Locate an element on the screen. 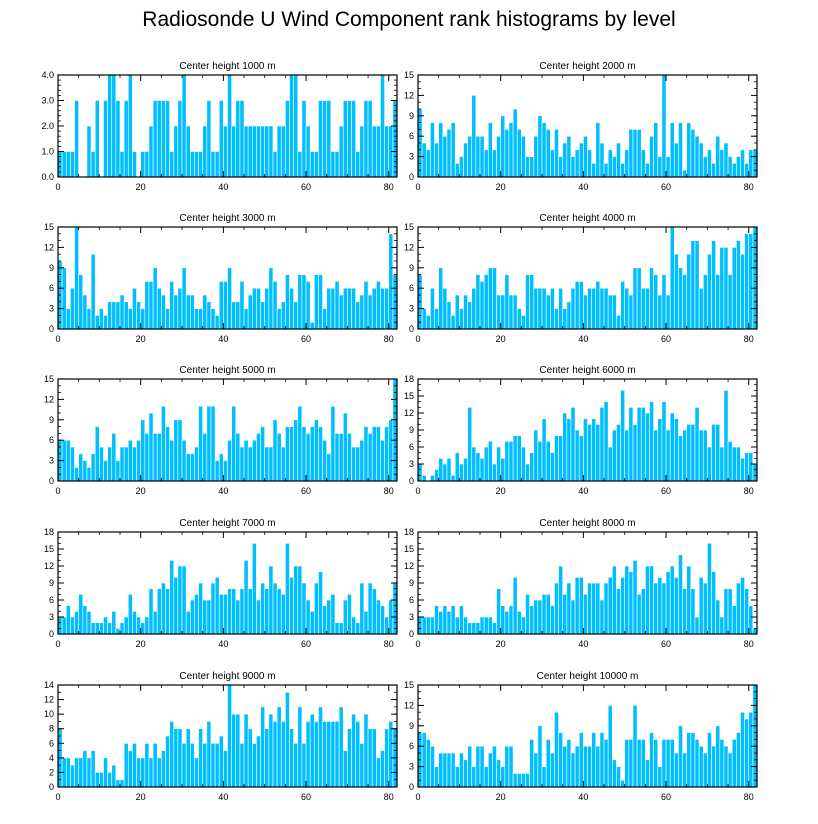 This screenshot has width=818, height=824. chart-panel: Center height 6000 m 0 20 40 60 80 0 3 6 9 12 15 18 is located at coordinates (581, 430).